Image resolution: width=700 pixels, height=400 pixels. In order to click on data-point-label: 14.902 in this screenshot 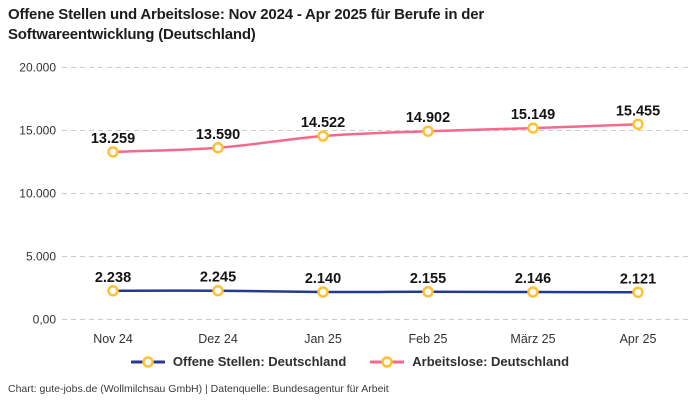, I will do `click(428, 118)`.